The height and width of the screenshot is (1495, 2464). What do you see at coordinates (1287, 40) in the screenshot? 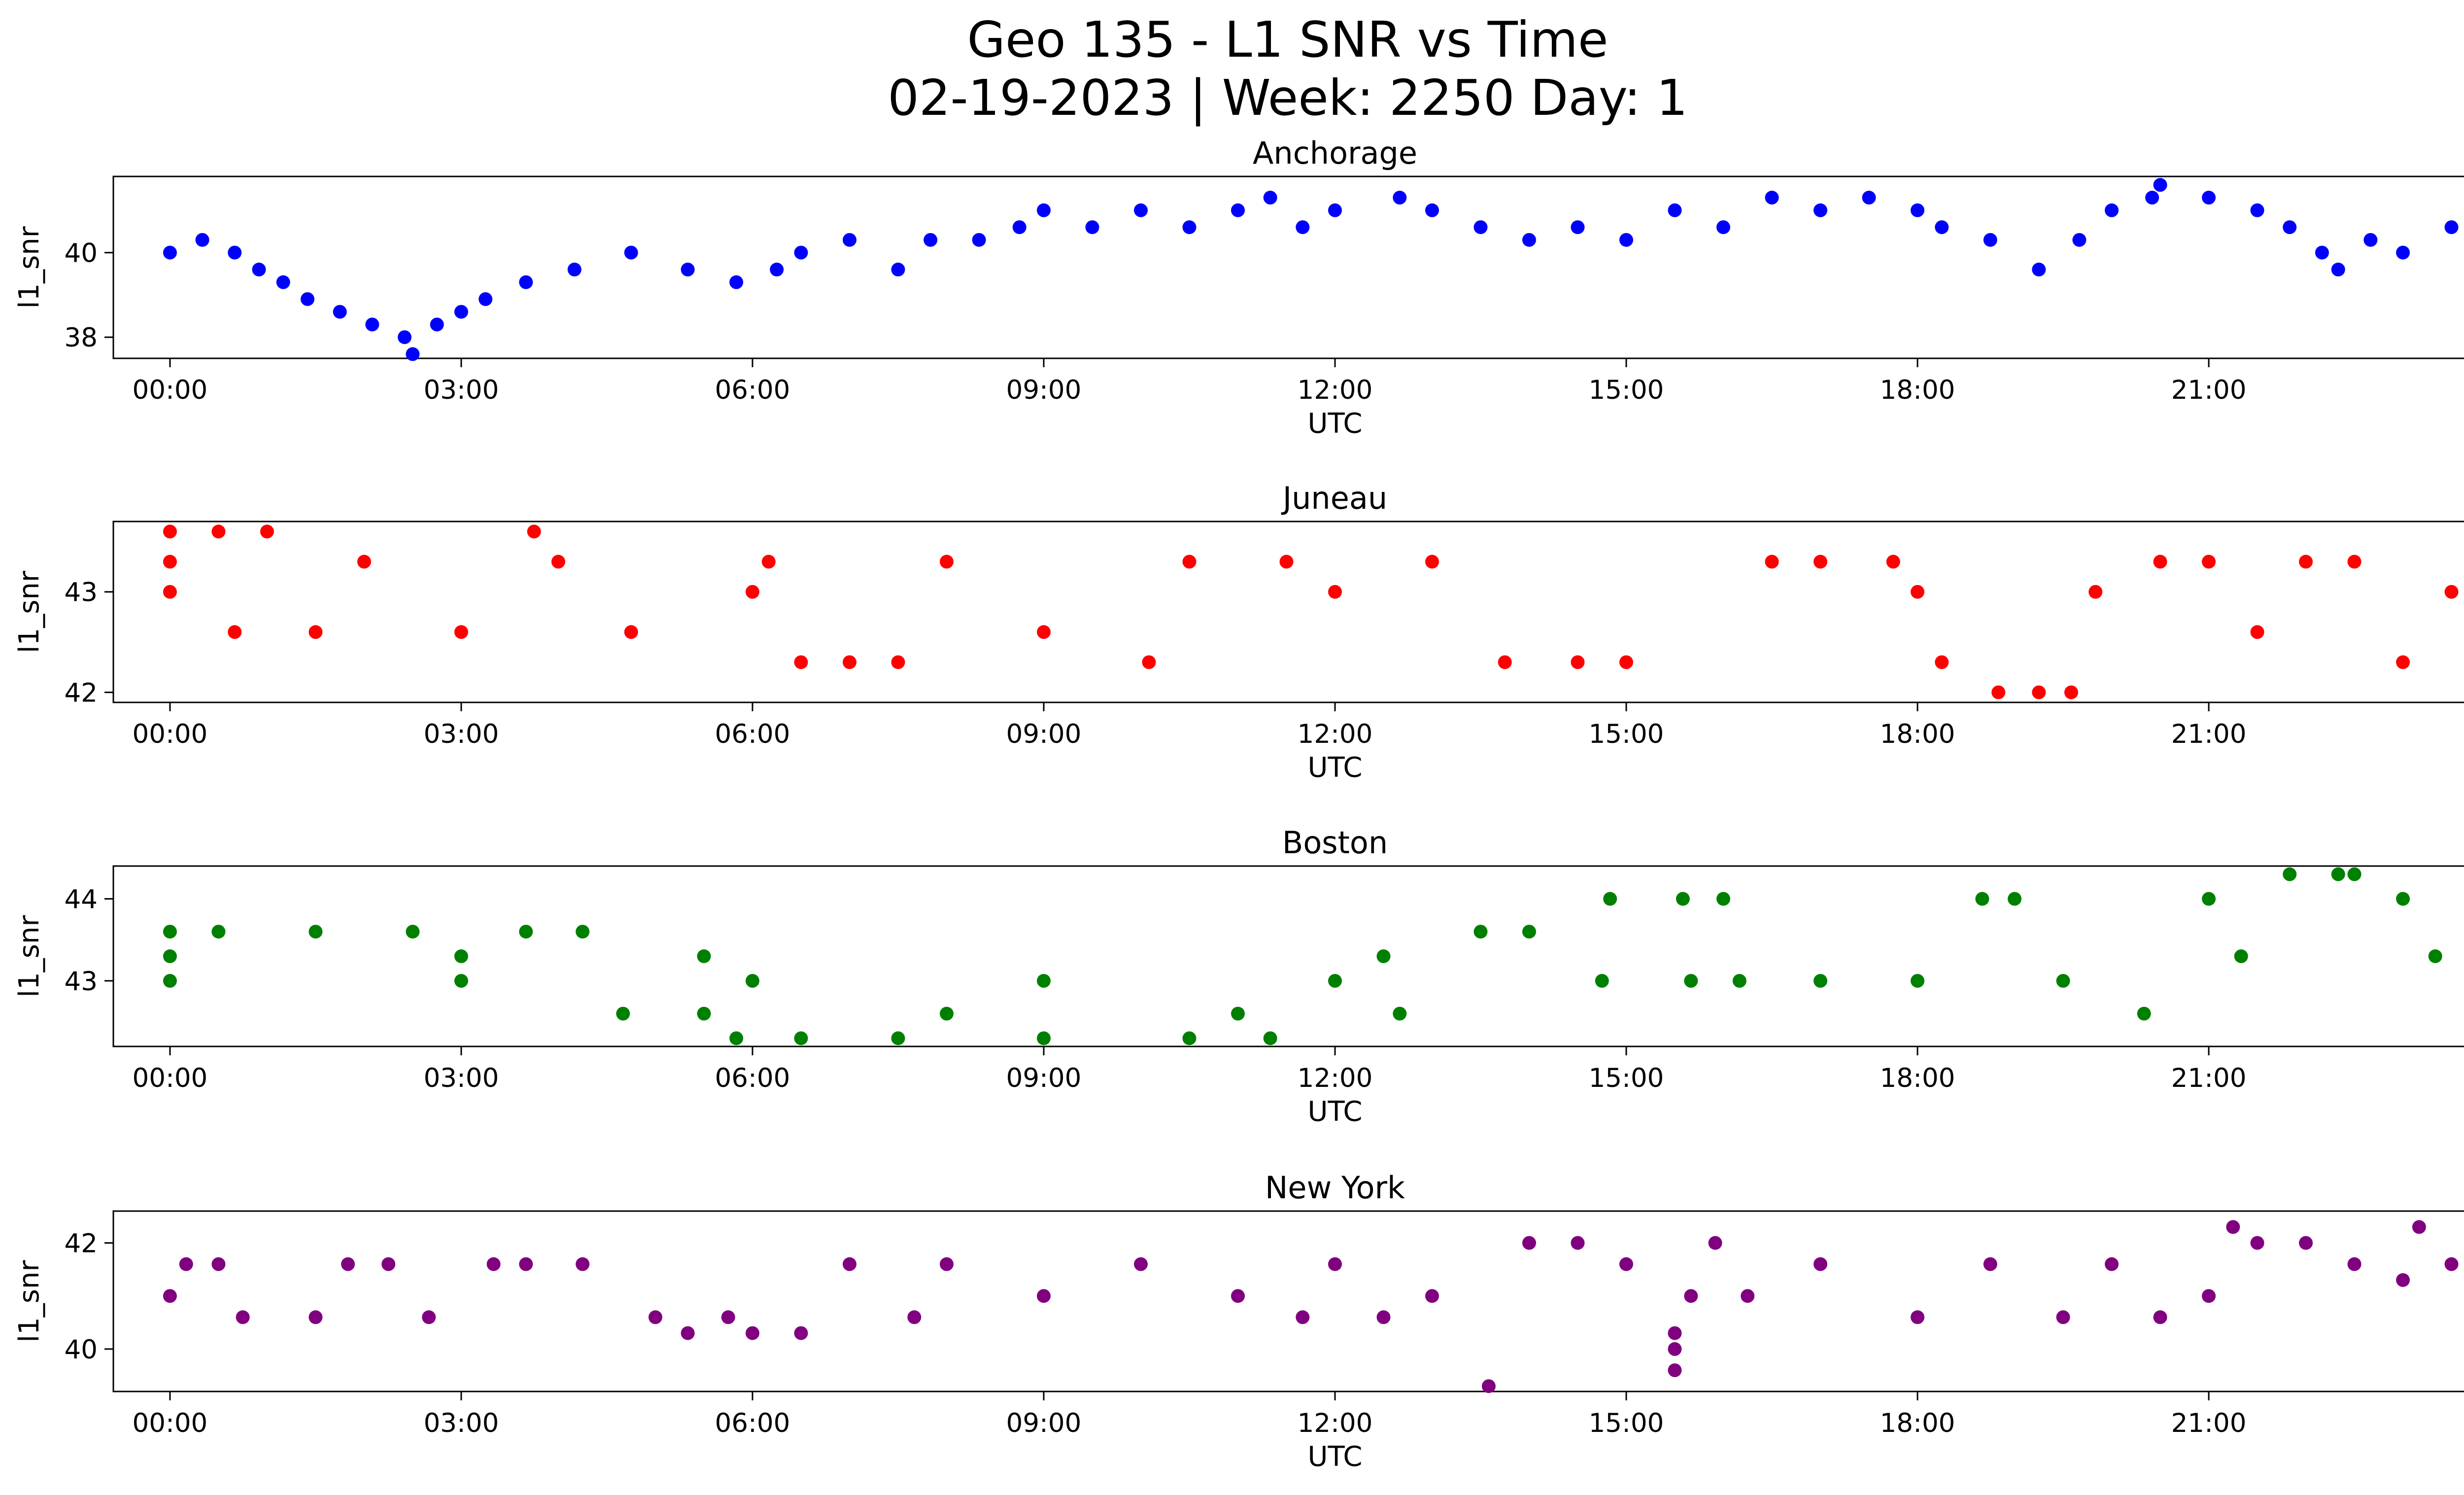
I see `figure-title-line-1: Geo 135 - L1 SNR vs Time` at bounding box center [1287, 40].